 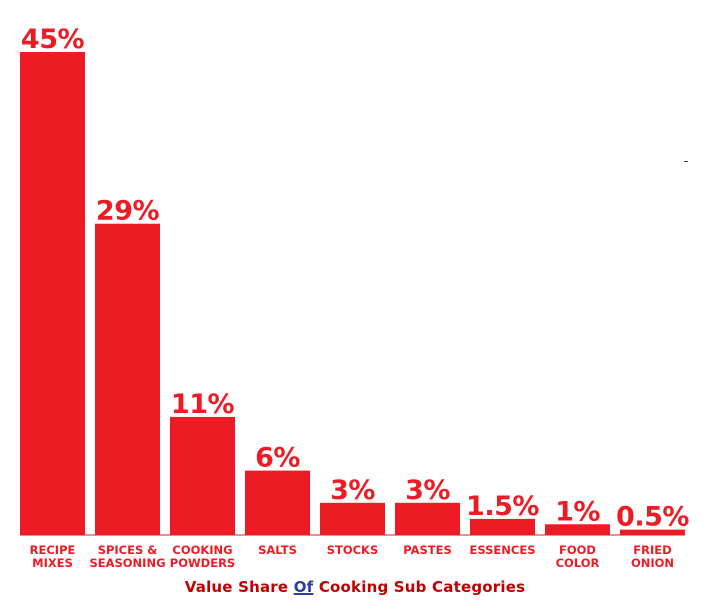 What do you see at coordinates (502, 506) in the screenshot?
I see `value-label-7: 1.5%` at bounding box center [502, 506].